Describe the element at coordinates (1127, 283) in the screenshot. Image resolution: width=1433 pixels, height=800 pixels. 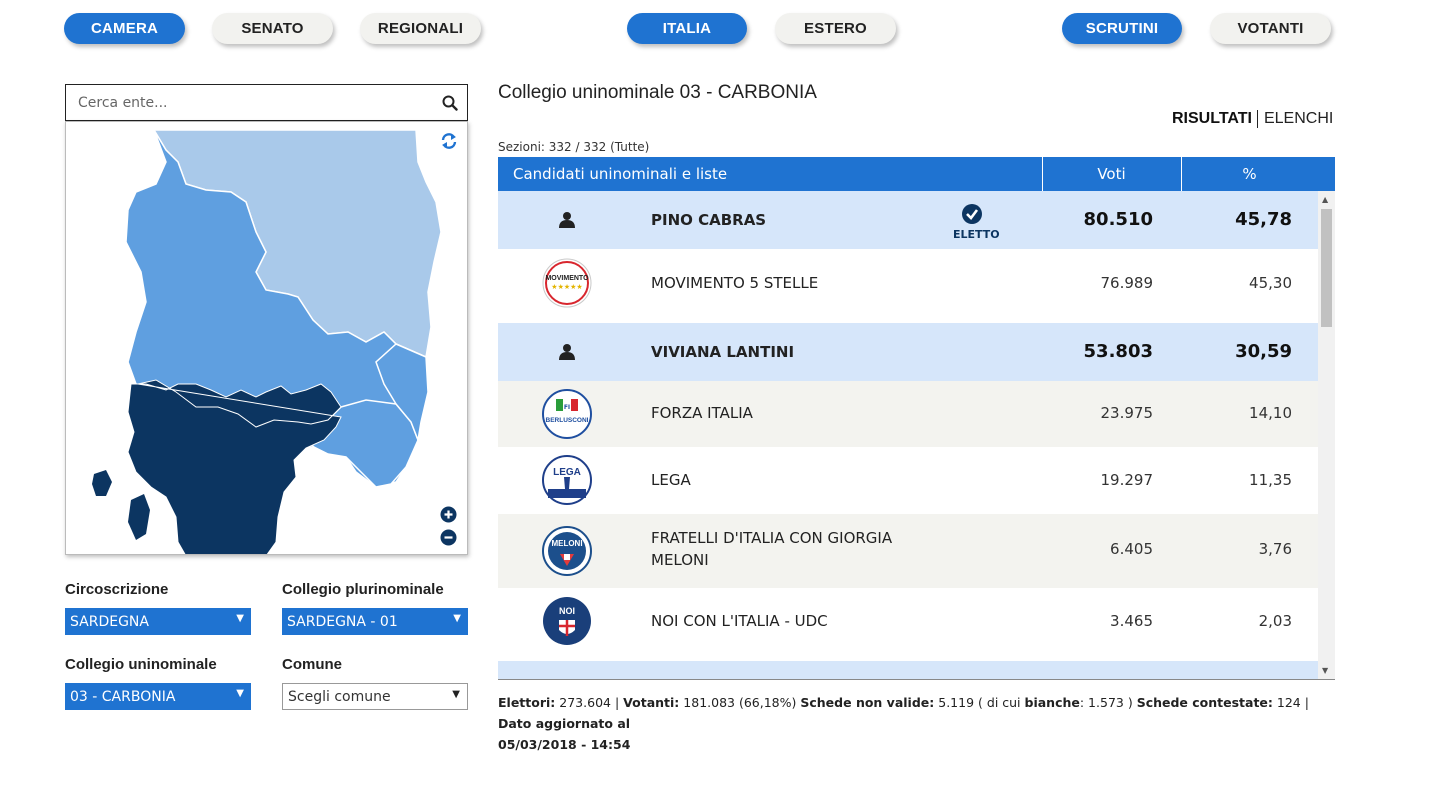
I see `list-votes: 76.989` at that location.